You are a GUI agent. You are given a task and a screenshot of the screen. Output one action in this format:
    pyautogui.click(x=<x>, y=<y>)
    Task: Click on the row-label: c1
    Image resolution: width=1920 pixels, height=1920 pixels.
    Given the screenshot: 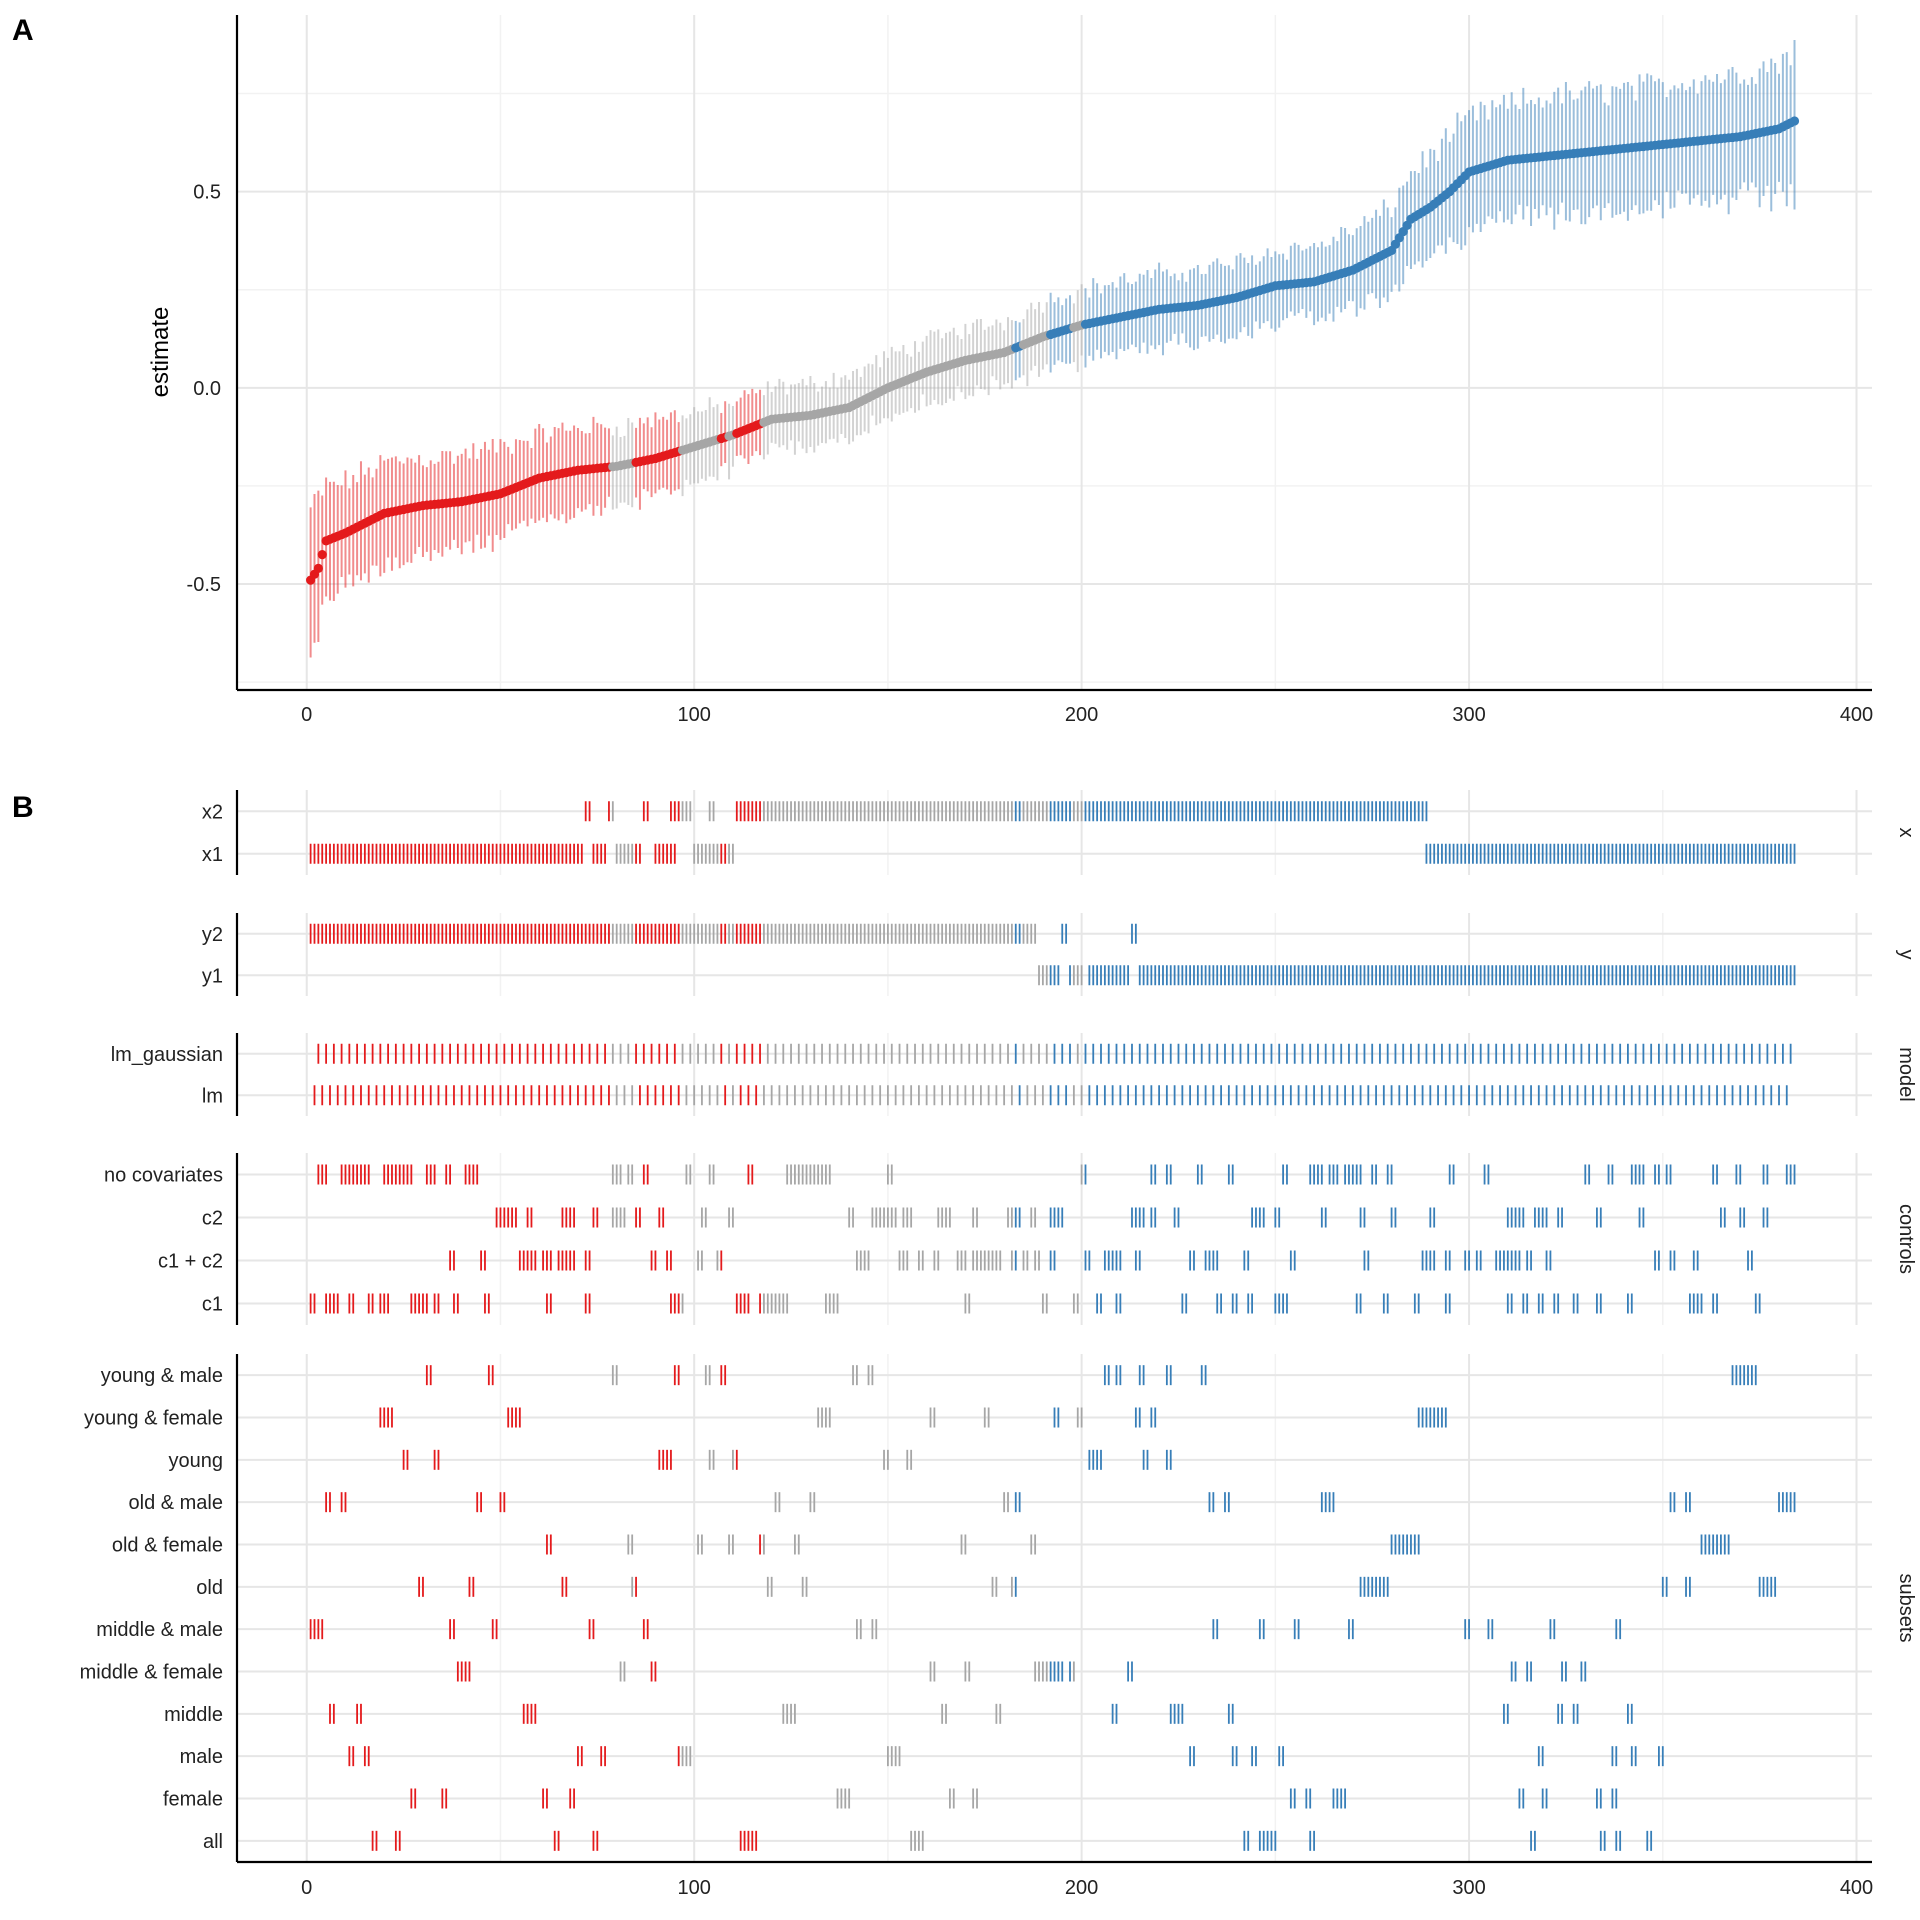 What is the action you would take?
    pyautogui.click(x=212, y=1305)
    